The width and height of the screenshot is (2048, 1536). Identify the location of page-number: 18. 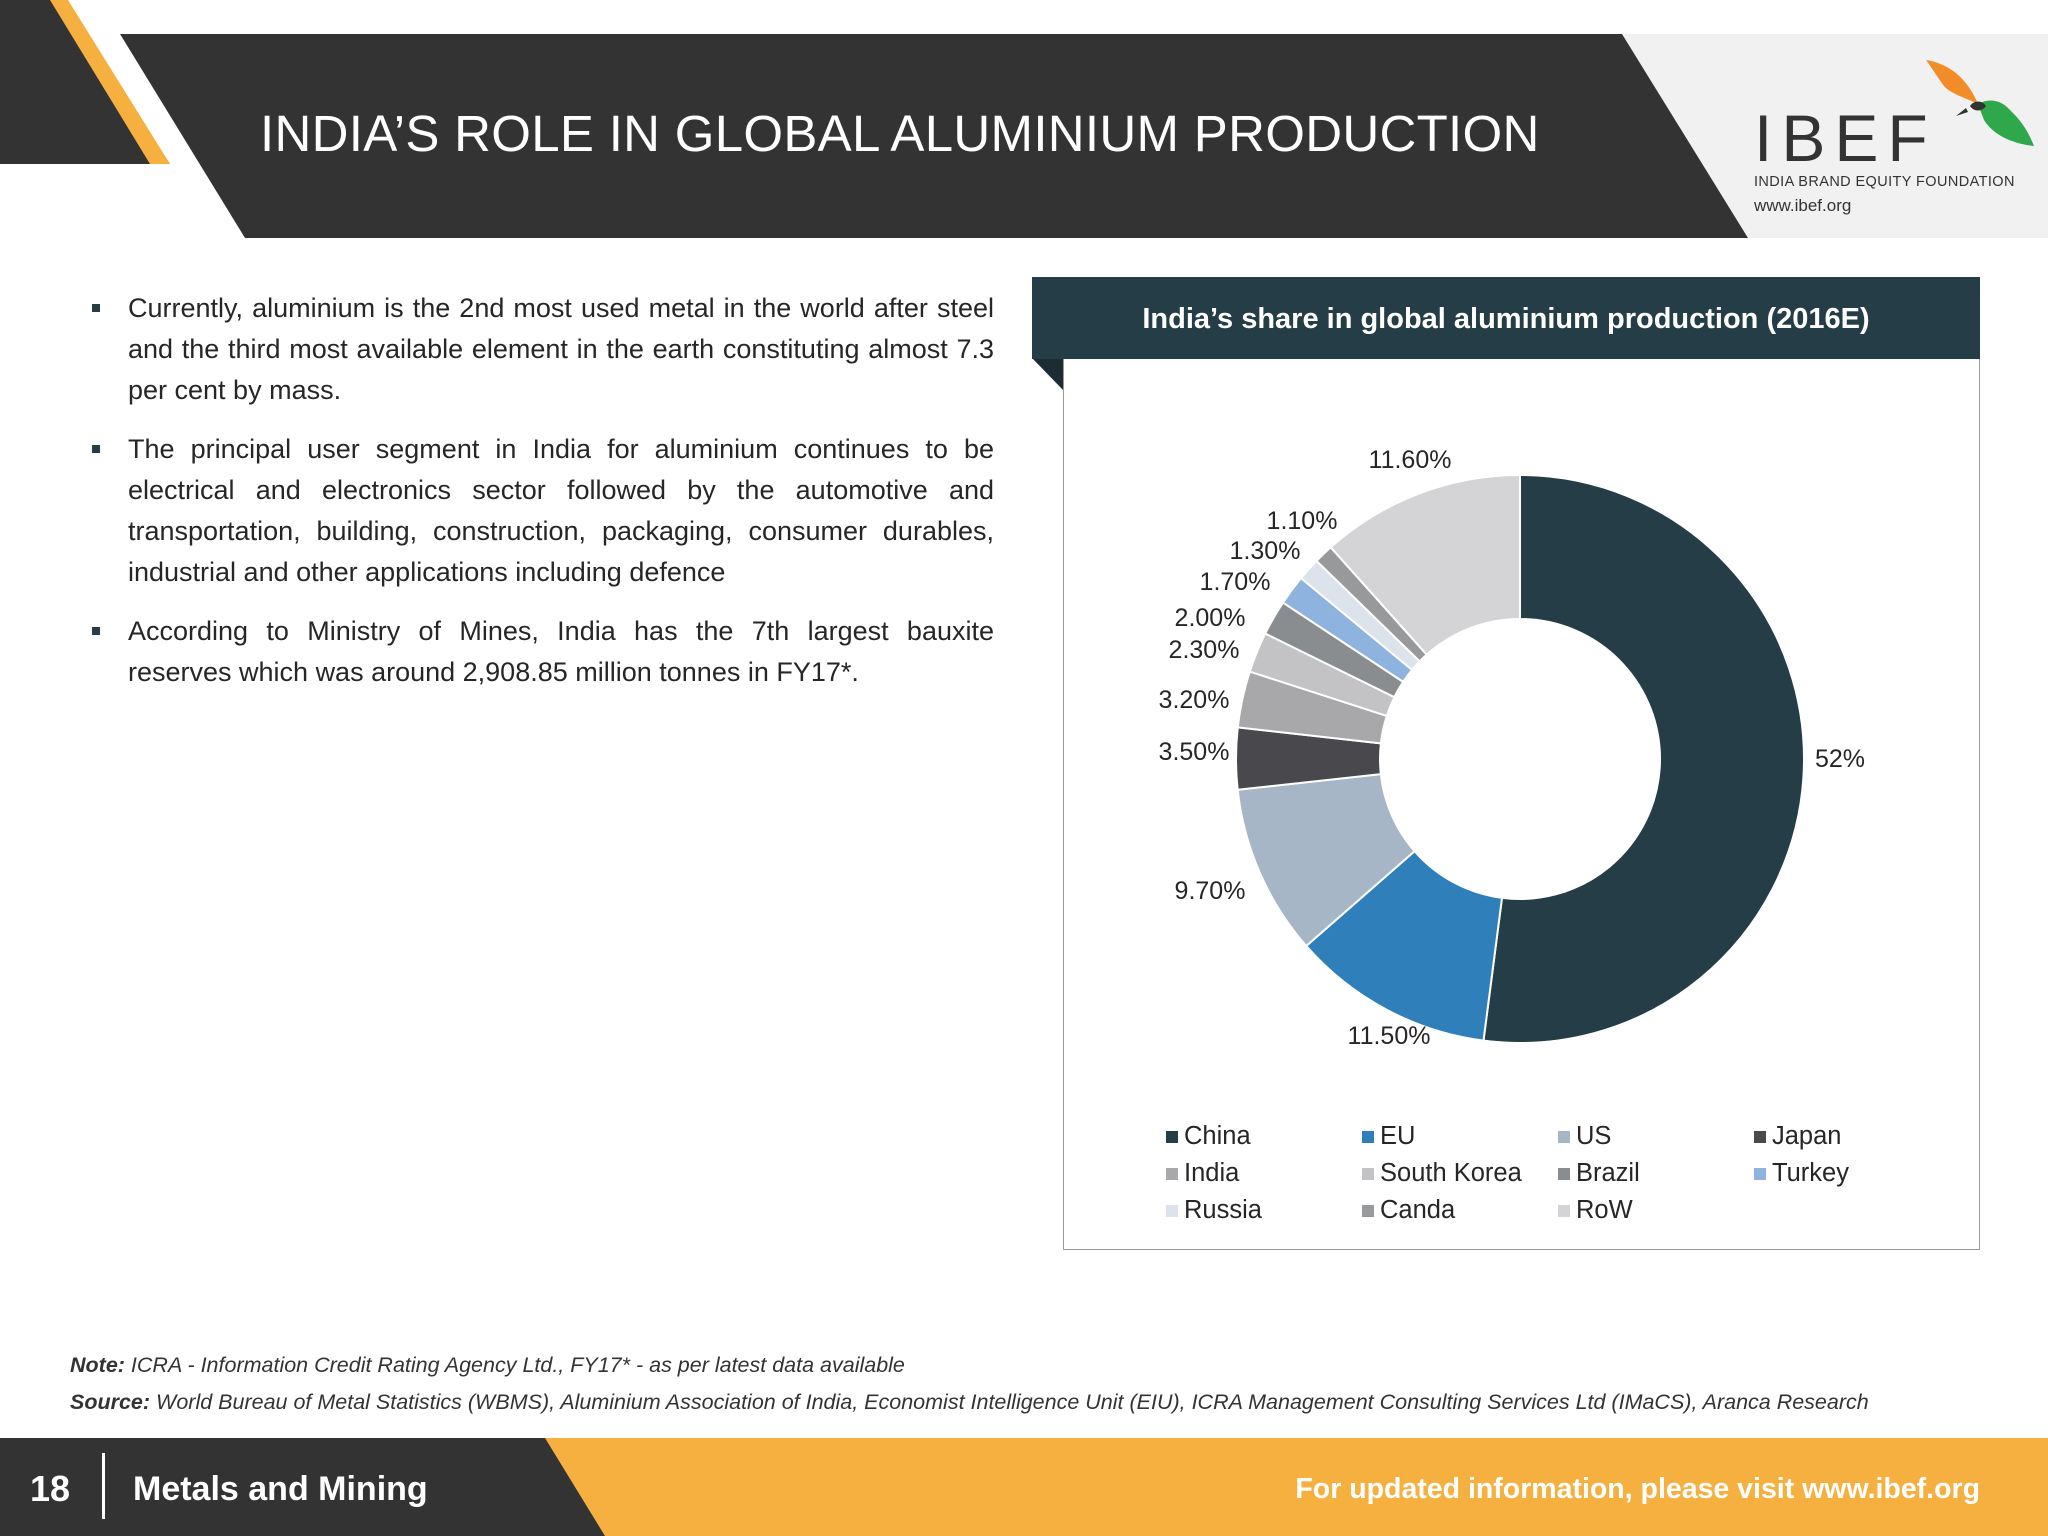
(50, 1488).